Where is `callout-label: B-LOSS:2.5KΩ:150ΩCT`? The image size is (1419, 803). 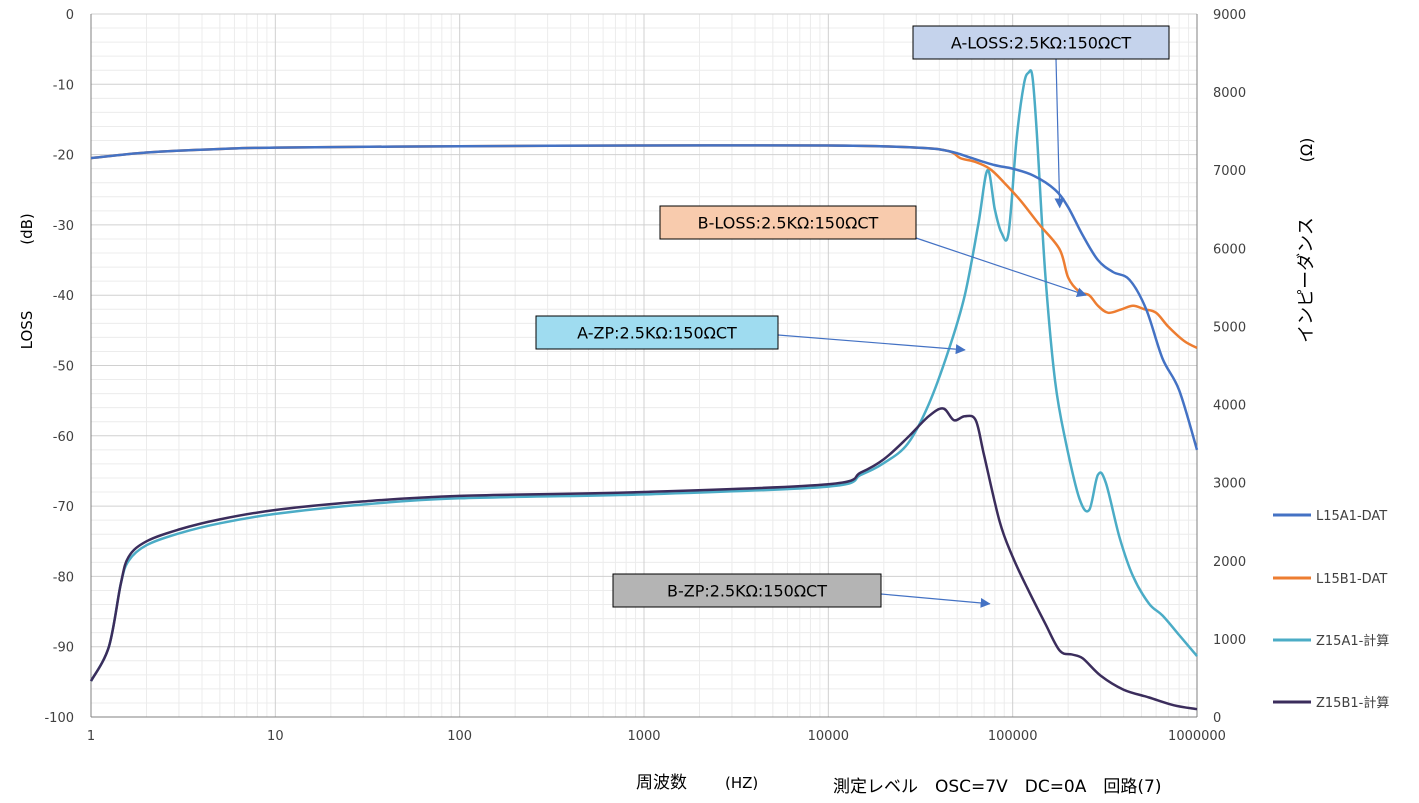
callout-label: B-LOSS:2.5KΩ:150ΩCT is located at coordinates (788, 223).